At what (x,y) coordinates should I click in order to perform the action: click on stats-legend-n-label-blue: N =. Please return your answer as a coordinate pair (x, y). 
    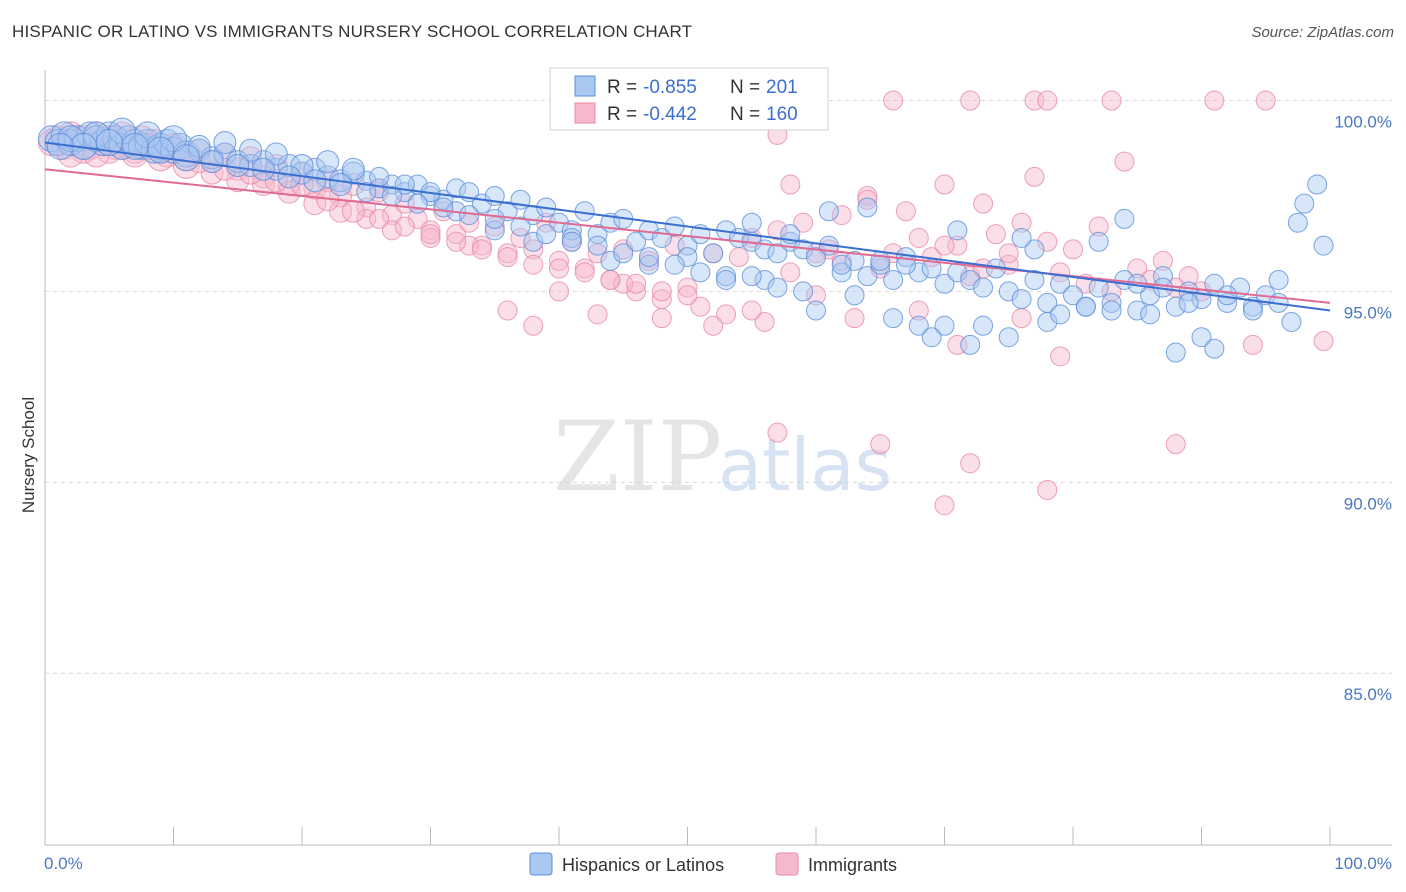
    Looking at the image, I should click on (745, 87).